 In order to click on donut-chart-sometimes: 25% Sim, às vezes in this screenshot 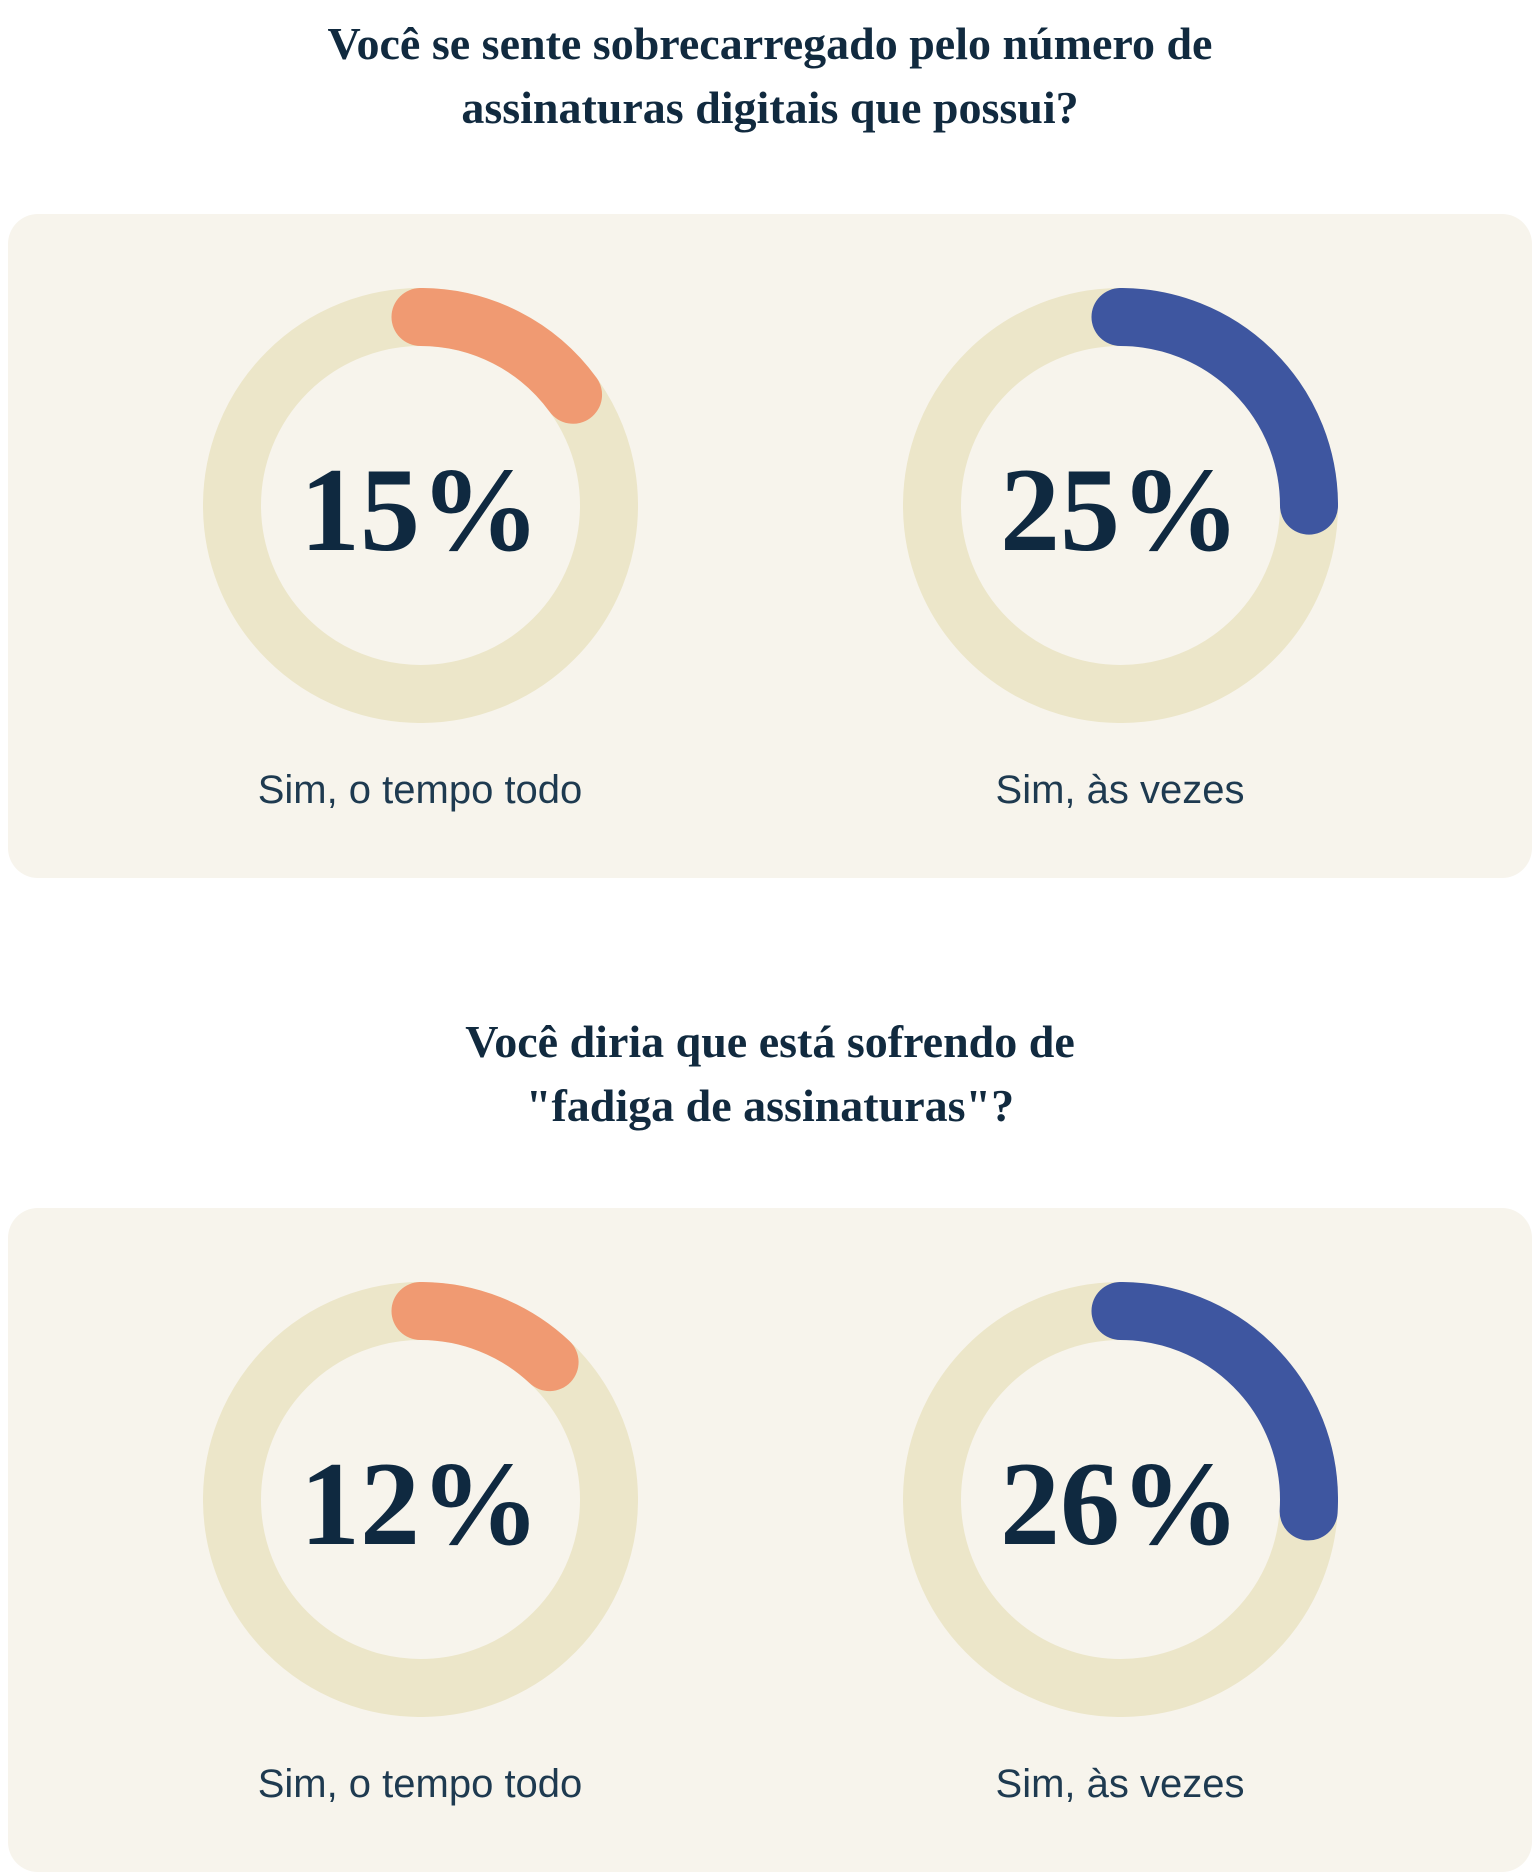, I will do `click(1120, 546)`.